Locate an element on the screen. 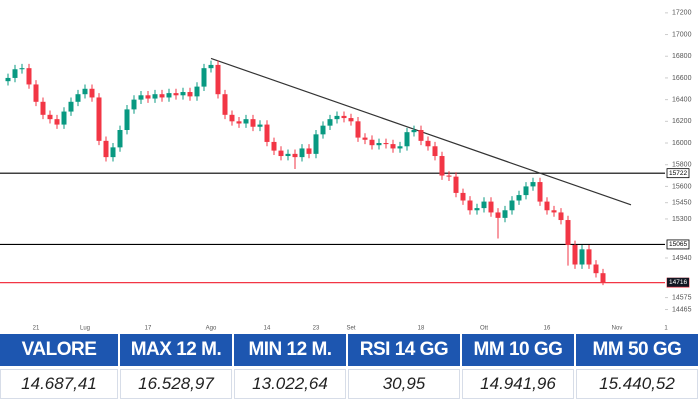 The width and height of the screenshot is (700, 400). y-tick-label: 16200 is located at coordinates (682, 121).